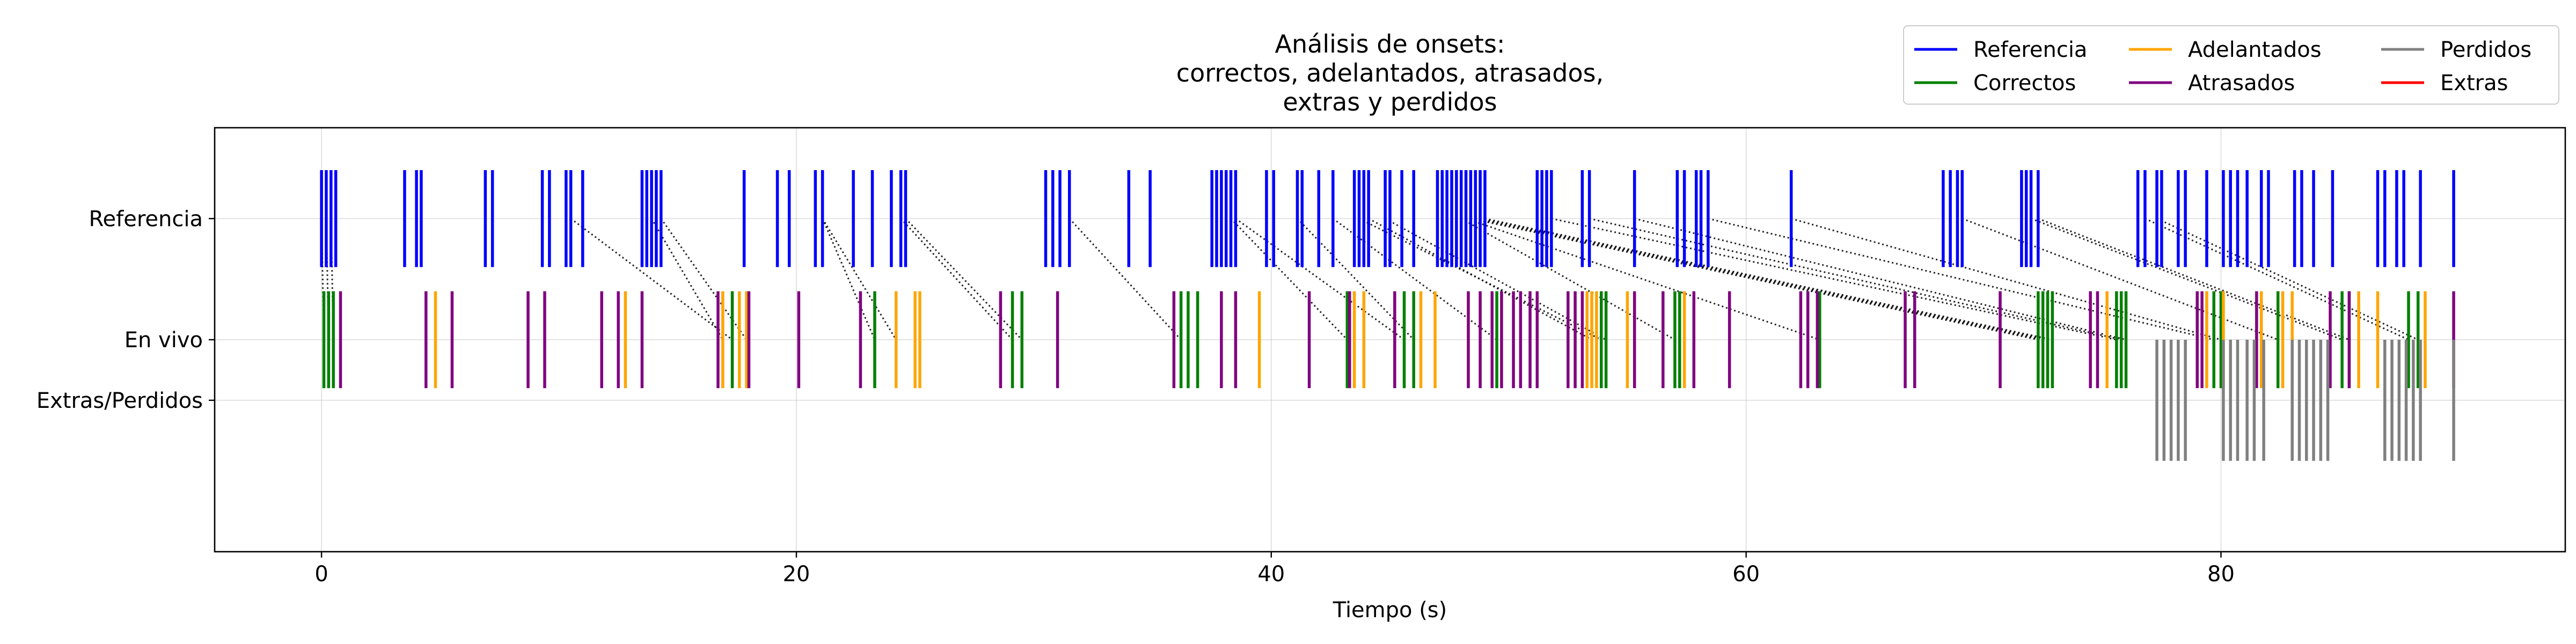  Describe the element at coordinates (1390, 72) in the screenshot. I see `chart-title-line-2: correctos, adelantados, atrasados,` at that location.